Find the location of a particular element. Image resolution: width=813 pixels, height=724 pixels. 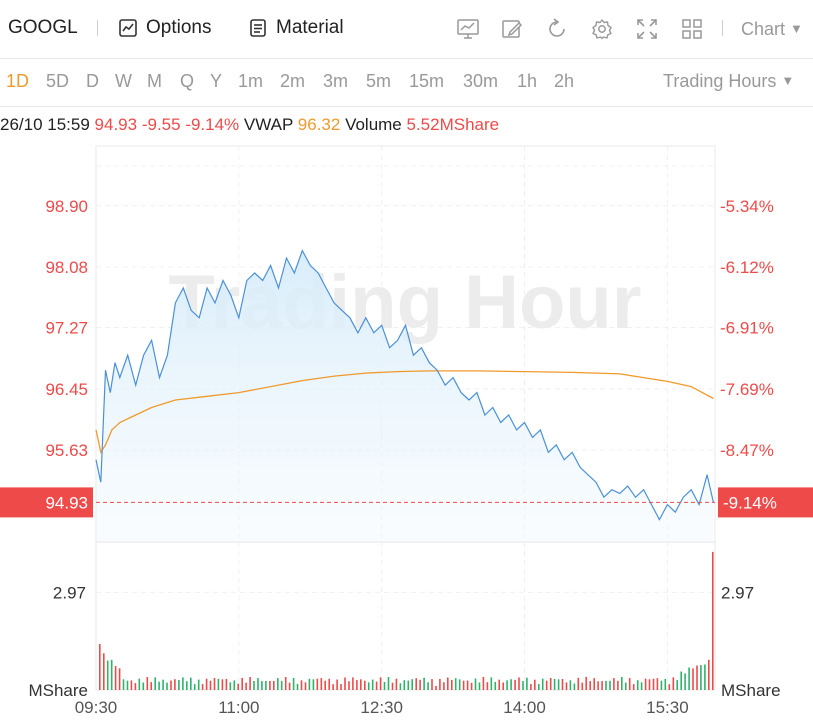

toolbar: GOOGL Options Material Chart ▼ is located at coordinates (406, 29).